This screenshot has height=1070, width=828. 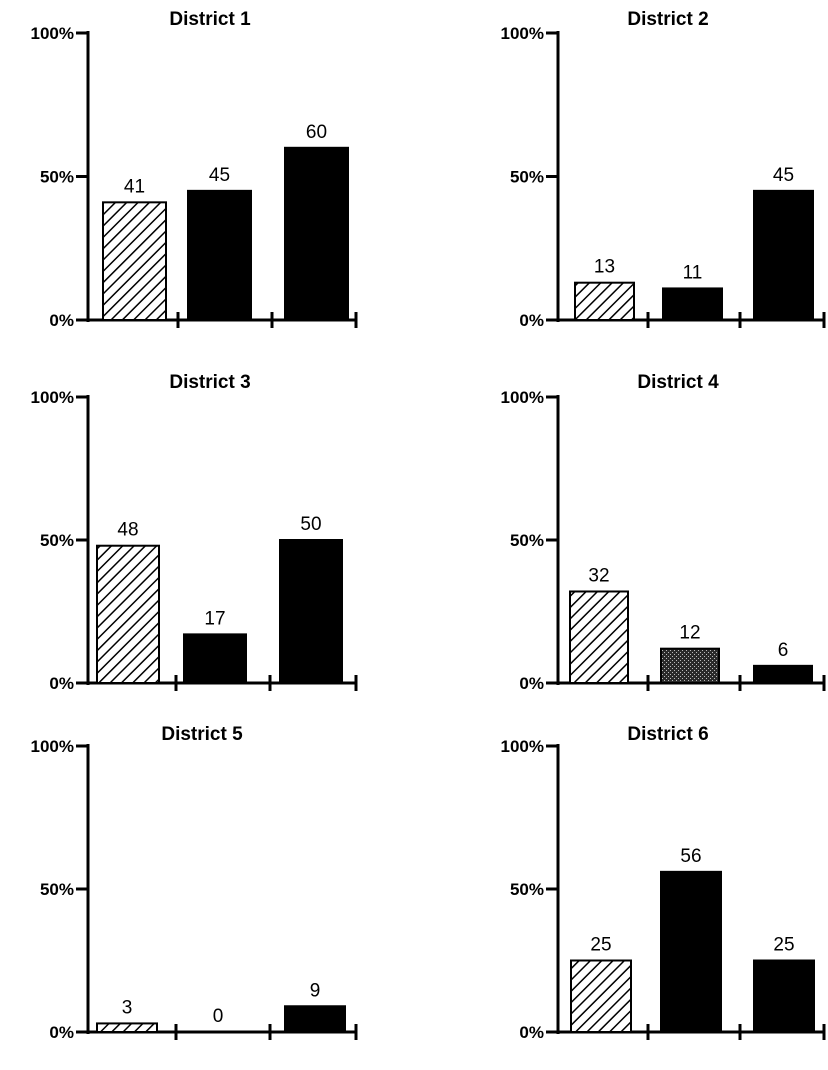 I want to click on data-label: 48, so click(x=127, y=530).